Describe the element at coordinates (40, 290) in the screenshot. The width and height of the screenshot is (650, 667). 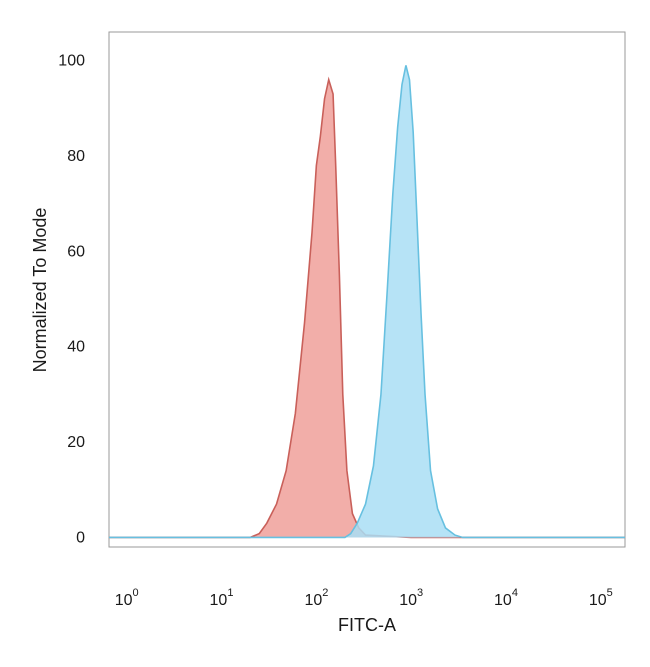
I see `y-axis-title: Normalized To Mode` at that location.